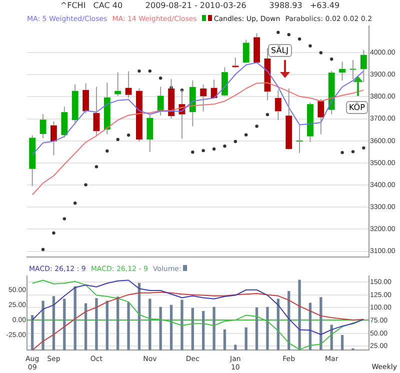 The image size is (400, 373). What do you see at coordinates (200, 6) in the screenshot?
I see `chart-title: ^FCHI CAC 40 2009-08-21 - 2010-03-26 3988.93 +63.49` at bounding box center [200, 6].